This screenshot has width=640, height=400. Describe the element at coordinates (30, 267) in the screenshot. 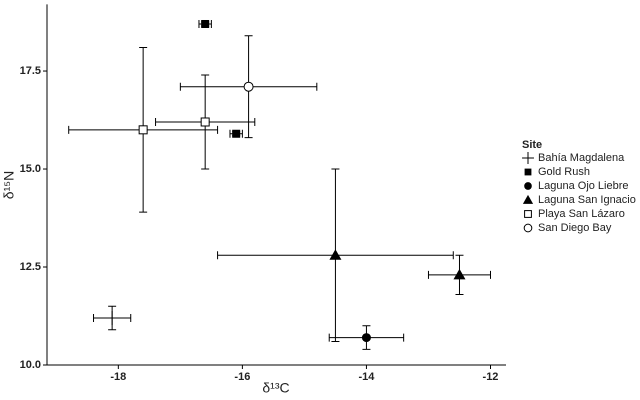

I see `y-tick-label: 12.5` at that location.